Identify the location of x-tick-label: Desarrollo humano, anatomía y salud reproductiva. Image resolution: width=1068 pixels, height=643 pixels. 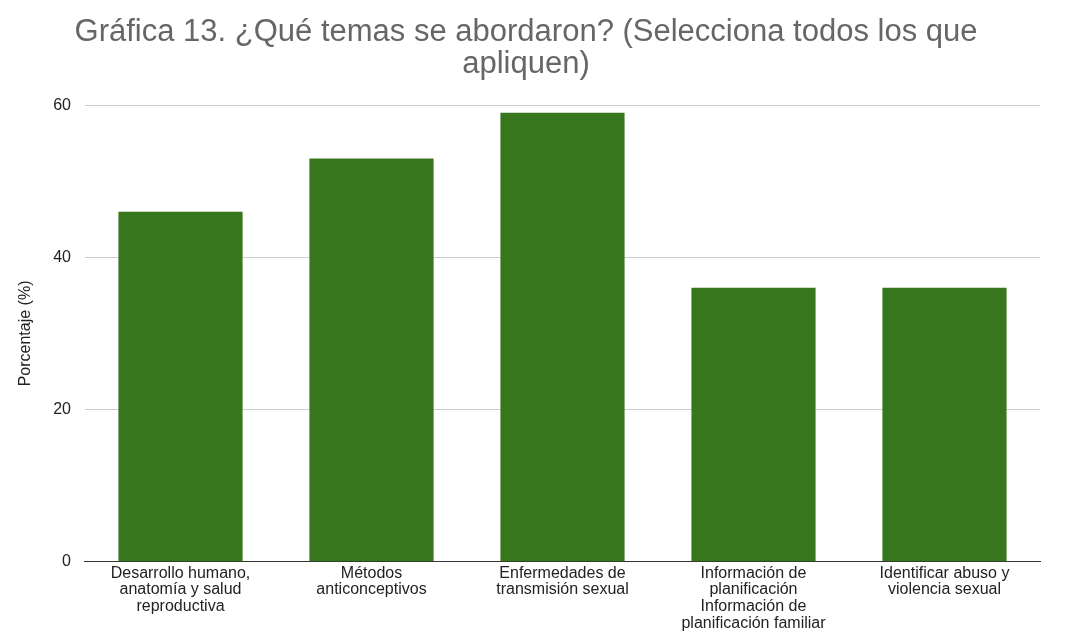
(180, 589).